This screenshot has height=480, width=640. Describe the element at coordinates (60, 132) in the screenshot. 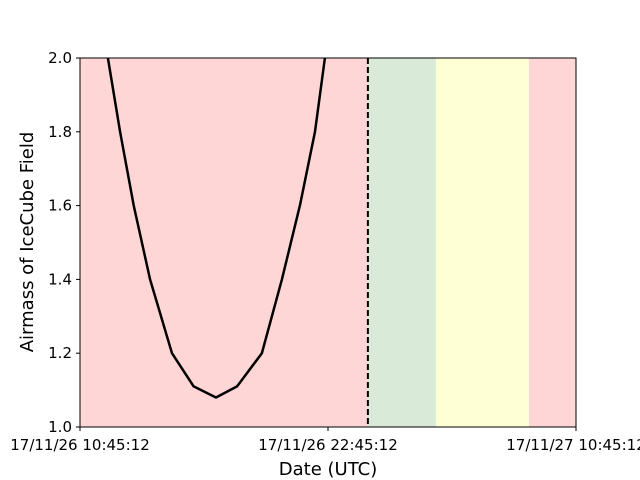

I see `y-tick-label: 1.8` at that location.